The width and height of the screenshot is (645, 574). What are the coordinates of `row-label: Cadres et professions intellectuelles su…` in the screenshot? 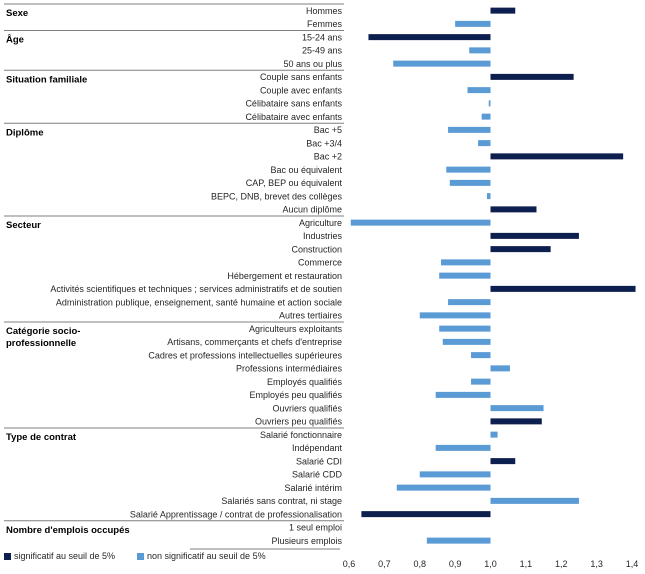 It's located at (245, 355).